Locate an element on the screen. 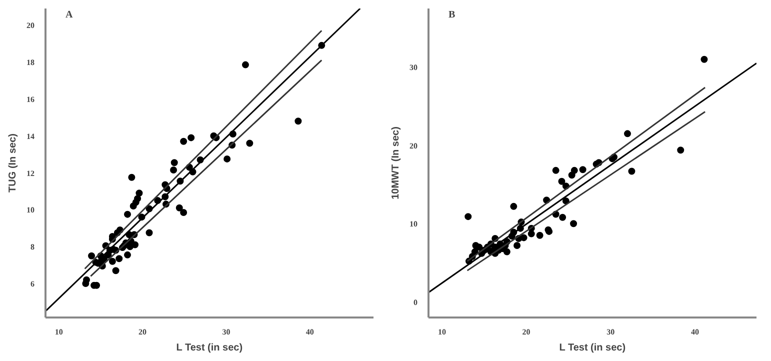 This screenshot has width=771, height=361. y-tick-label: 8 is located at coordinates (32, 247).